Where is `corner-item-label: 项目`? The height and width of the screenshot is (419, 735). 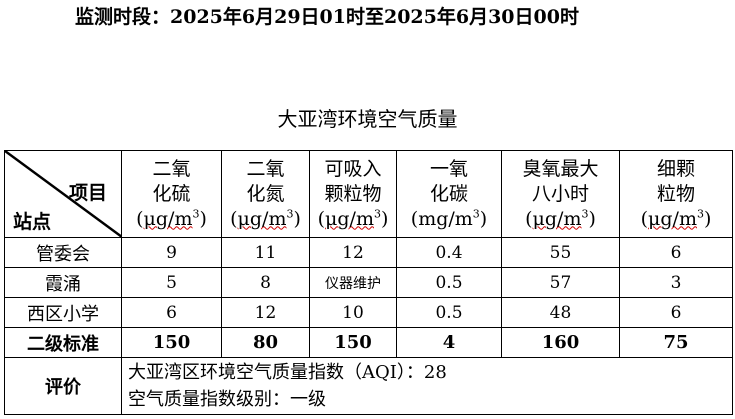
corner-item-label: 项目 is located at coordinates (87, 193).